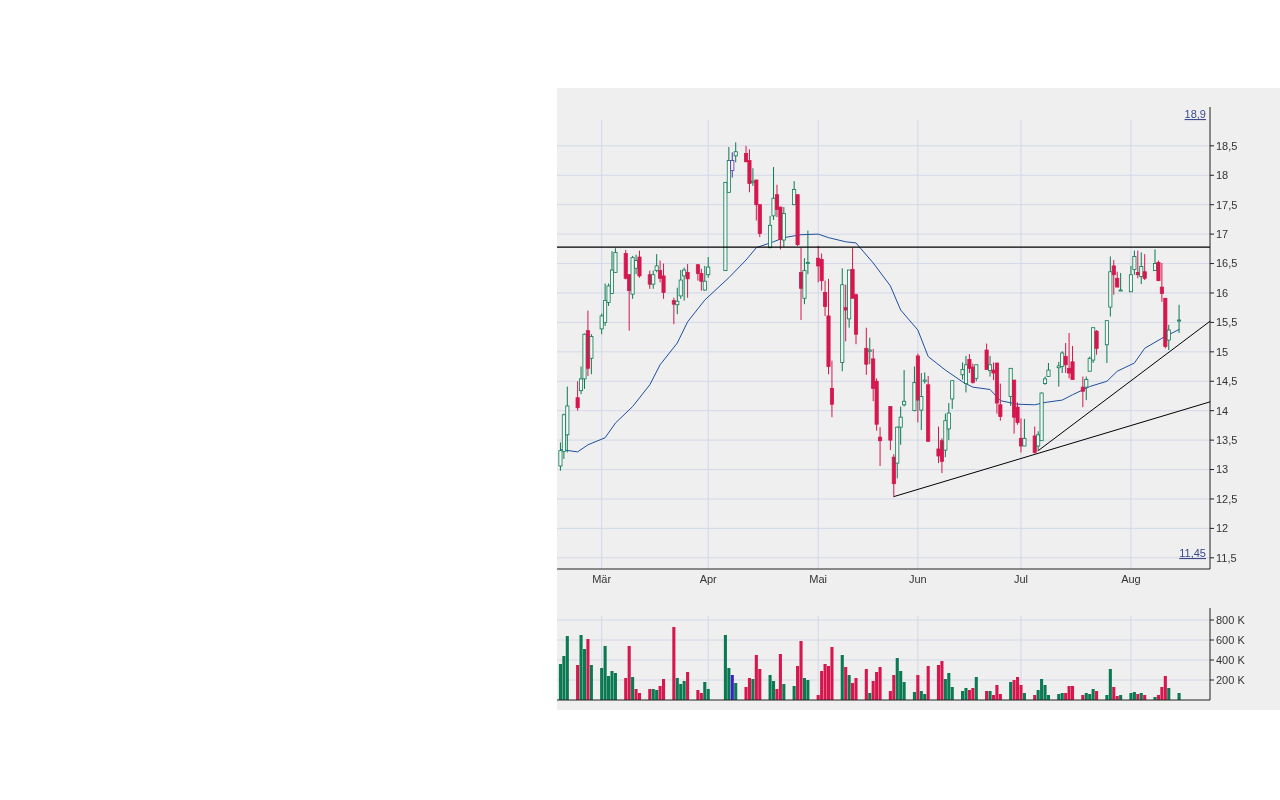 The image size is (1280, 800). I want to click on annotation: 18,9, so click(1195, 114).